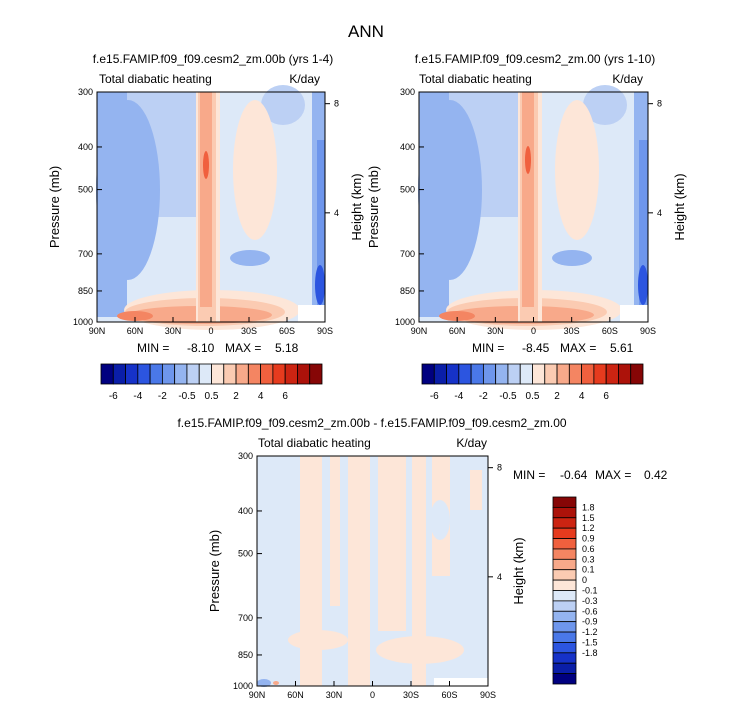 The image size is (733, 710). I want to click on panel-1-field-label: Total diabatic heating, so click(155, 79).